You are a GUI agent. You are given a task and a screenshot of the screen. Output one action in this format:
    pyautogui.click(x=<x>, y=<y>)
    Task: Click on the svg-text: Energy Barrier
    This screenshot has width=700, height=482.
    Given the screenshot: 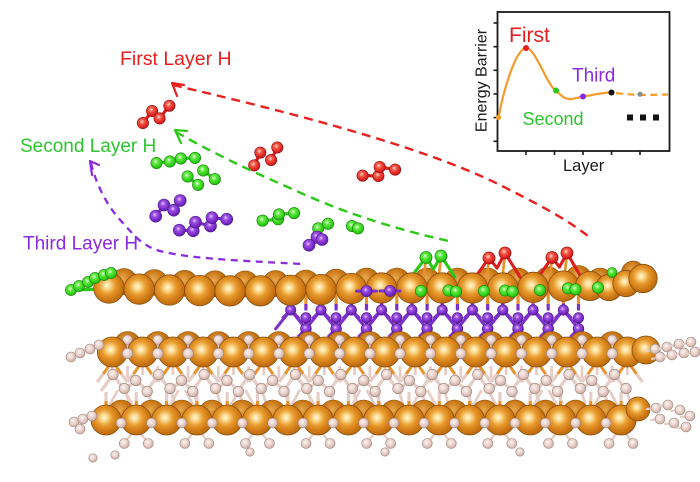 What is the action you would take?
    pyautogui.click(x=482, y=80)
    